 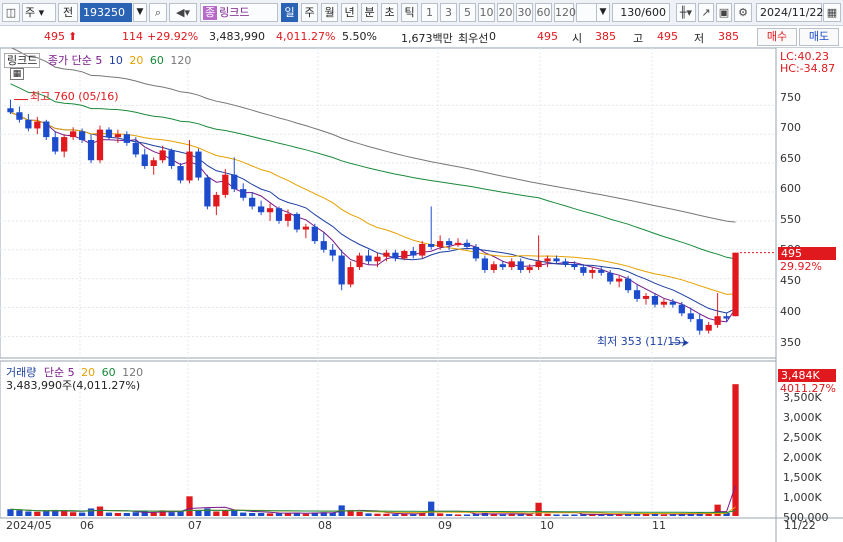 I want to click on period-month: 월, so click(x=329, y=12).